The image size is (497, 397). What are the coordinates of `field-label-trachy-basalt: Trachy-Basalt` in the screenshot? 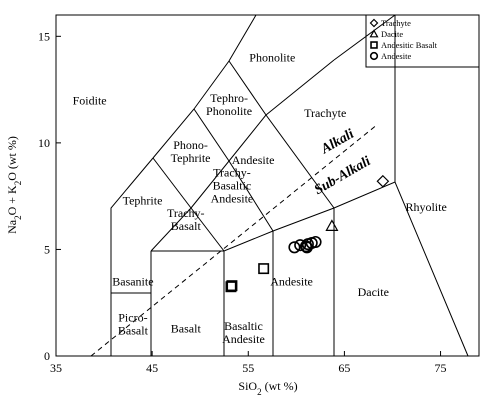 It's located at (186, 219).